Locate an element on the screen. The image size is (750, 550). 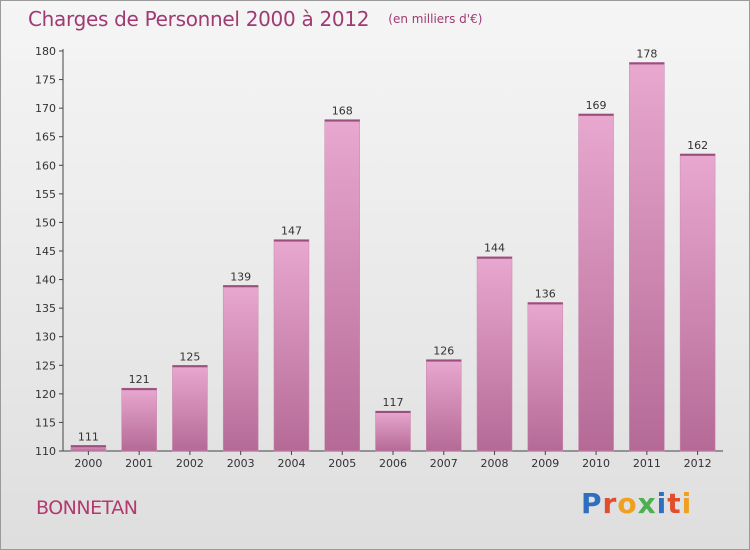
data-label: 117 is located at coordinates (393, 402).